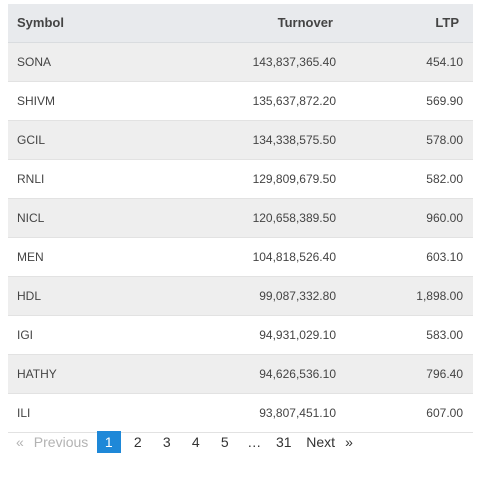 The width and height of the screenshot is (489, 485). Describe the element at coordinates (253, 296) in the screenshot. I see `cell-turnover: 99,087,332.80` at that location.